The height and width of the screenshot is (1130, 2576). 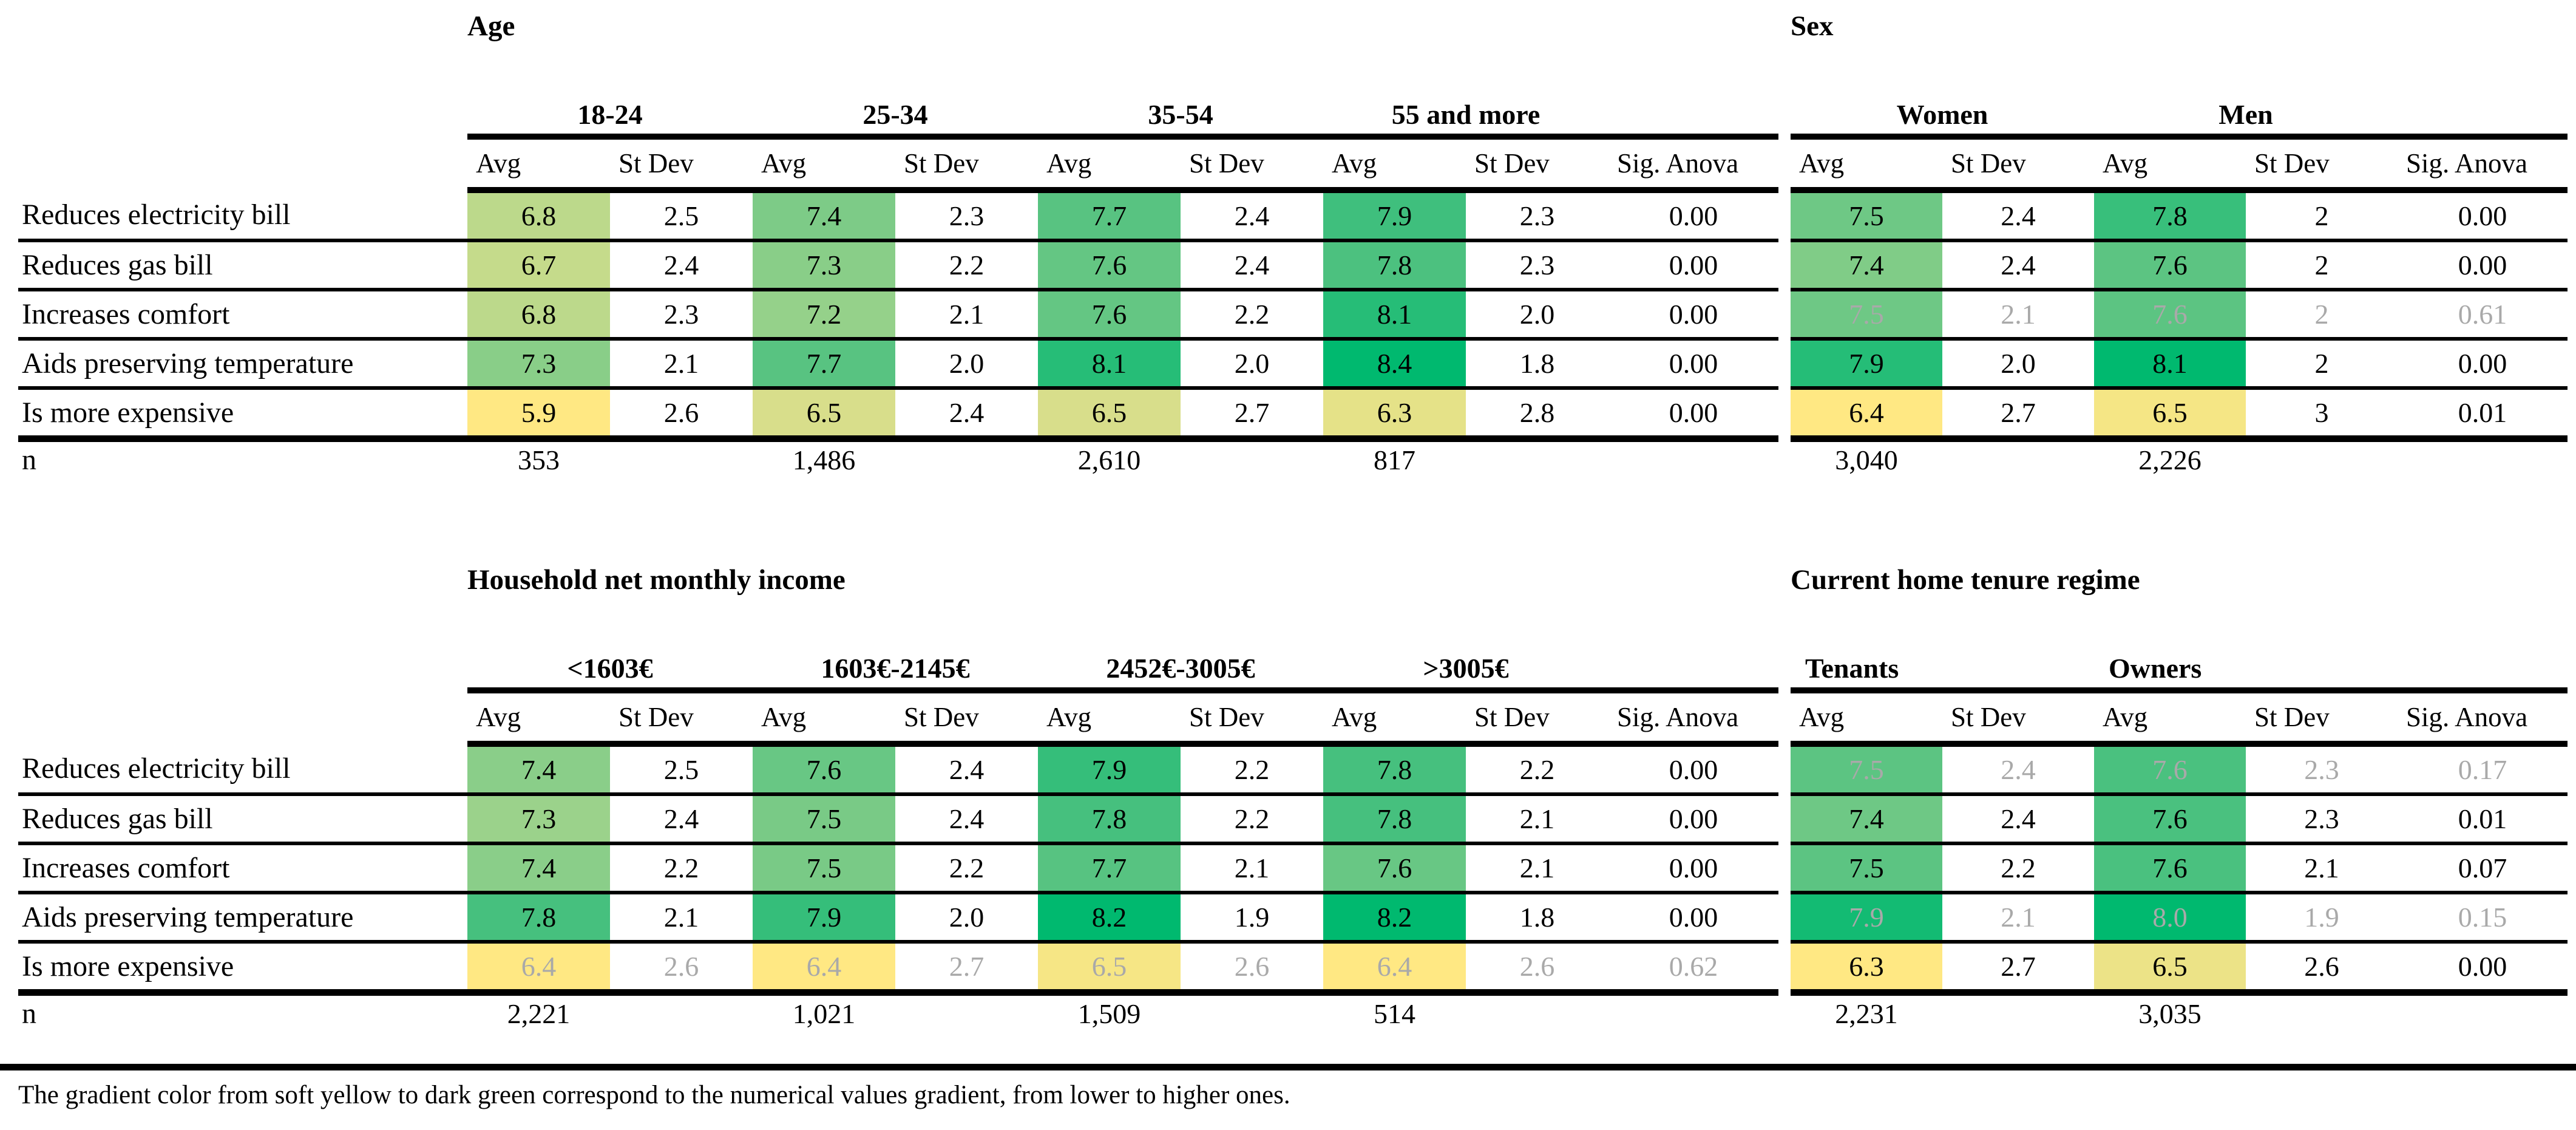 I want to click on group-header-age-0: 18-24, so click(x=610, y=117).